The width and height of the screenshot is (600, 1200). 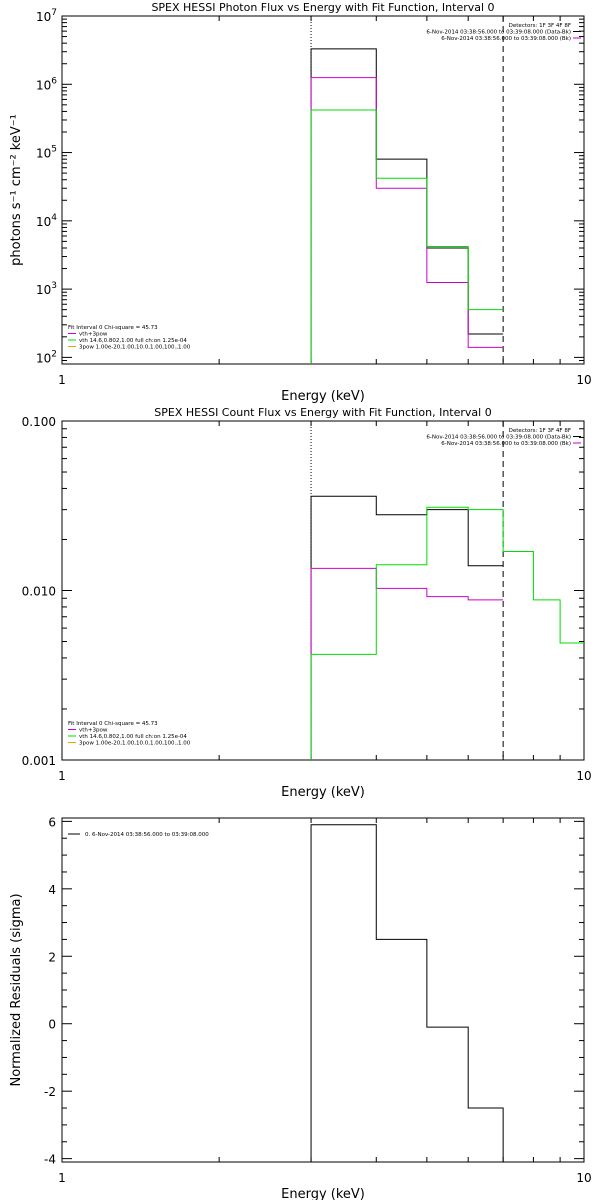 I want to click on photon-series-group, so click(x=407, y=206).